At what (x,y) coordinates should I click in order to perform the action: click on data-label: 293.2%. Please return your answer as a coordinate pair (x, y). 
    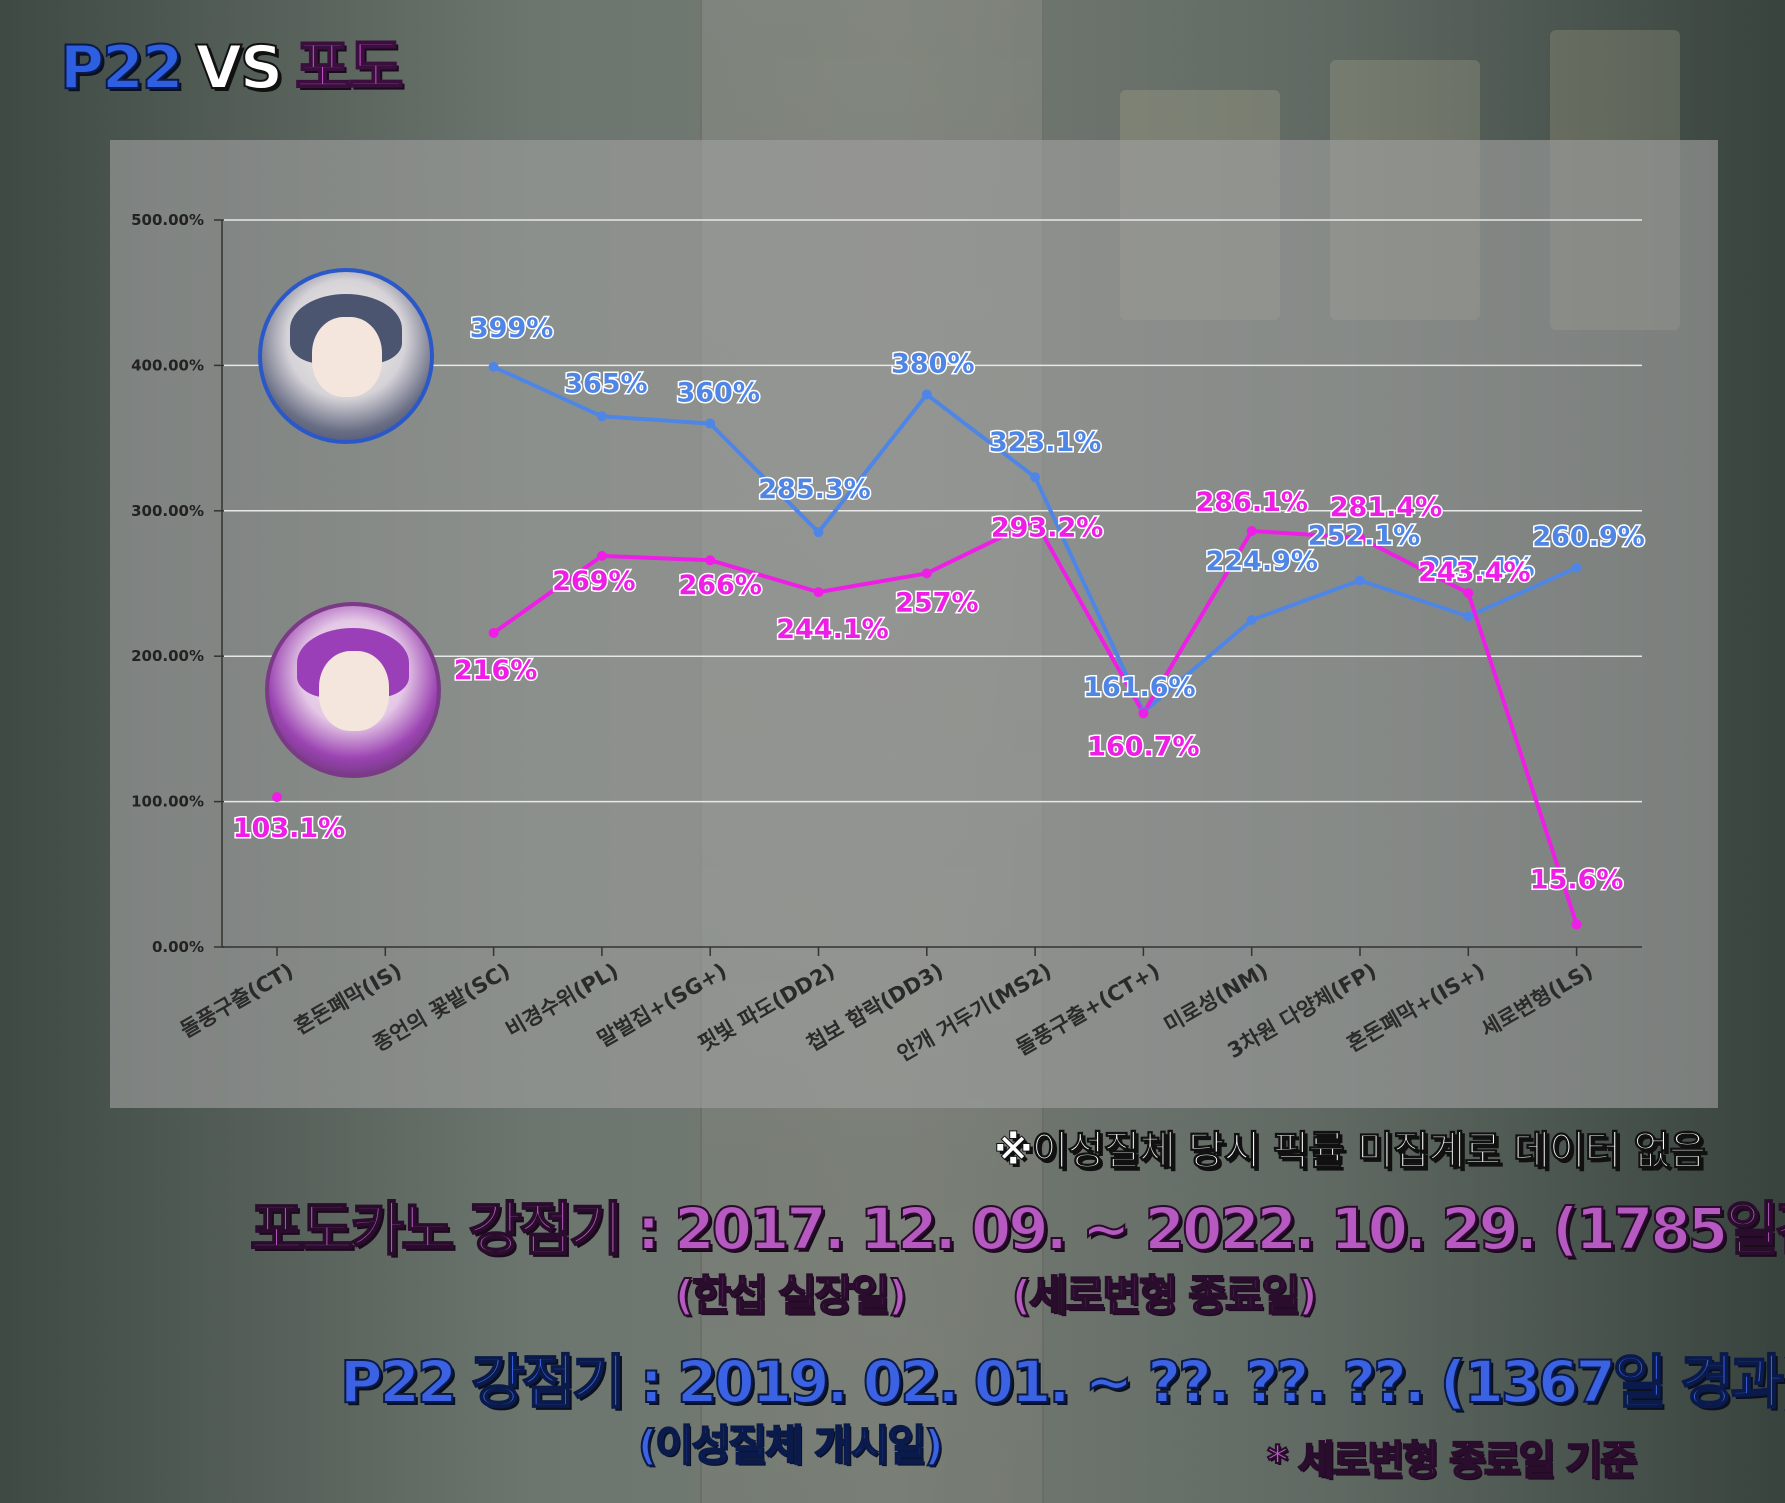
    Looking at the image, I should click on (1047, 528).